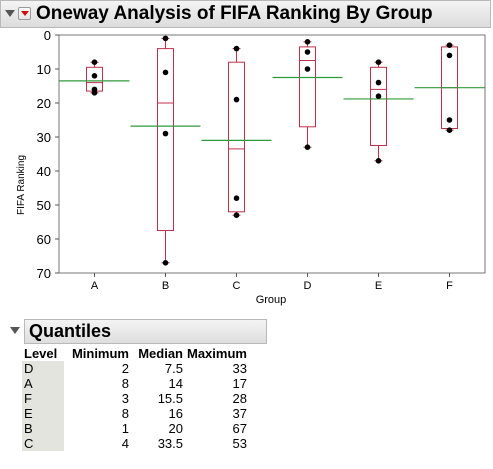 This screenshot has width=493, height=469. I want to click on y-tick-label: 10, so click(44, 69).